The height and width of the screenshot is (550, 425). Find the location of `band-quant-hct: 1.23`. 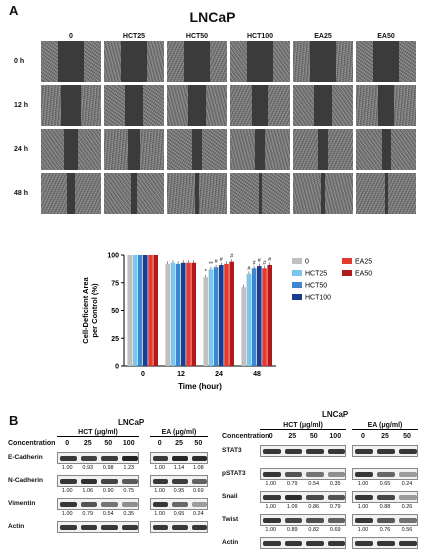

band-quant-hct: 1.23 is located at coordinates (129, 468).